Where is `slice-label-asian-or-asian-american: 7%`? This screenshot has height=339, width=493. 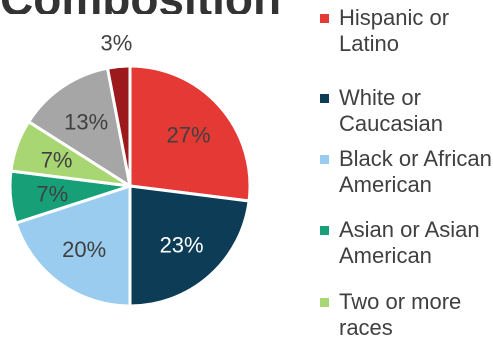 slice-label-asian-or-asian-american: 7% is located at coordinates (52, 193).